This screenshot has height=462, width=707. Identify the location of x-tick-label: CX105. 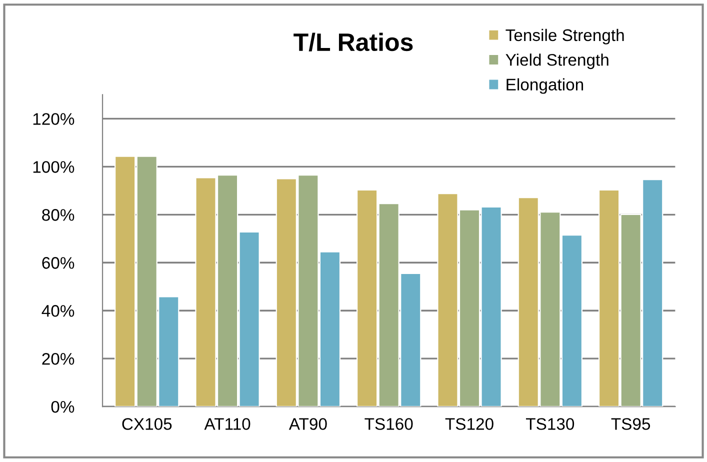
(147, 424).